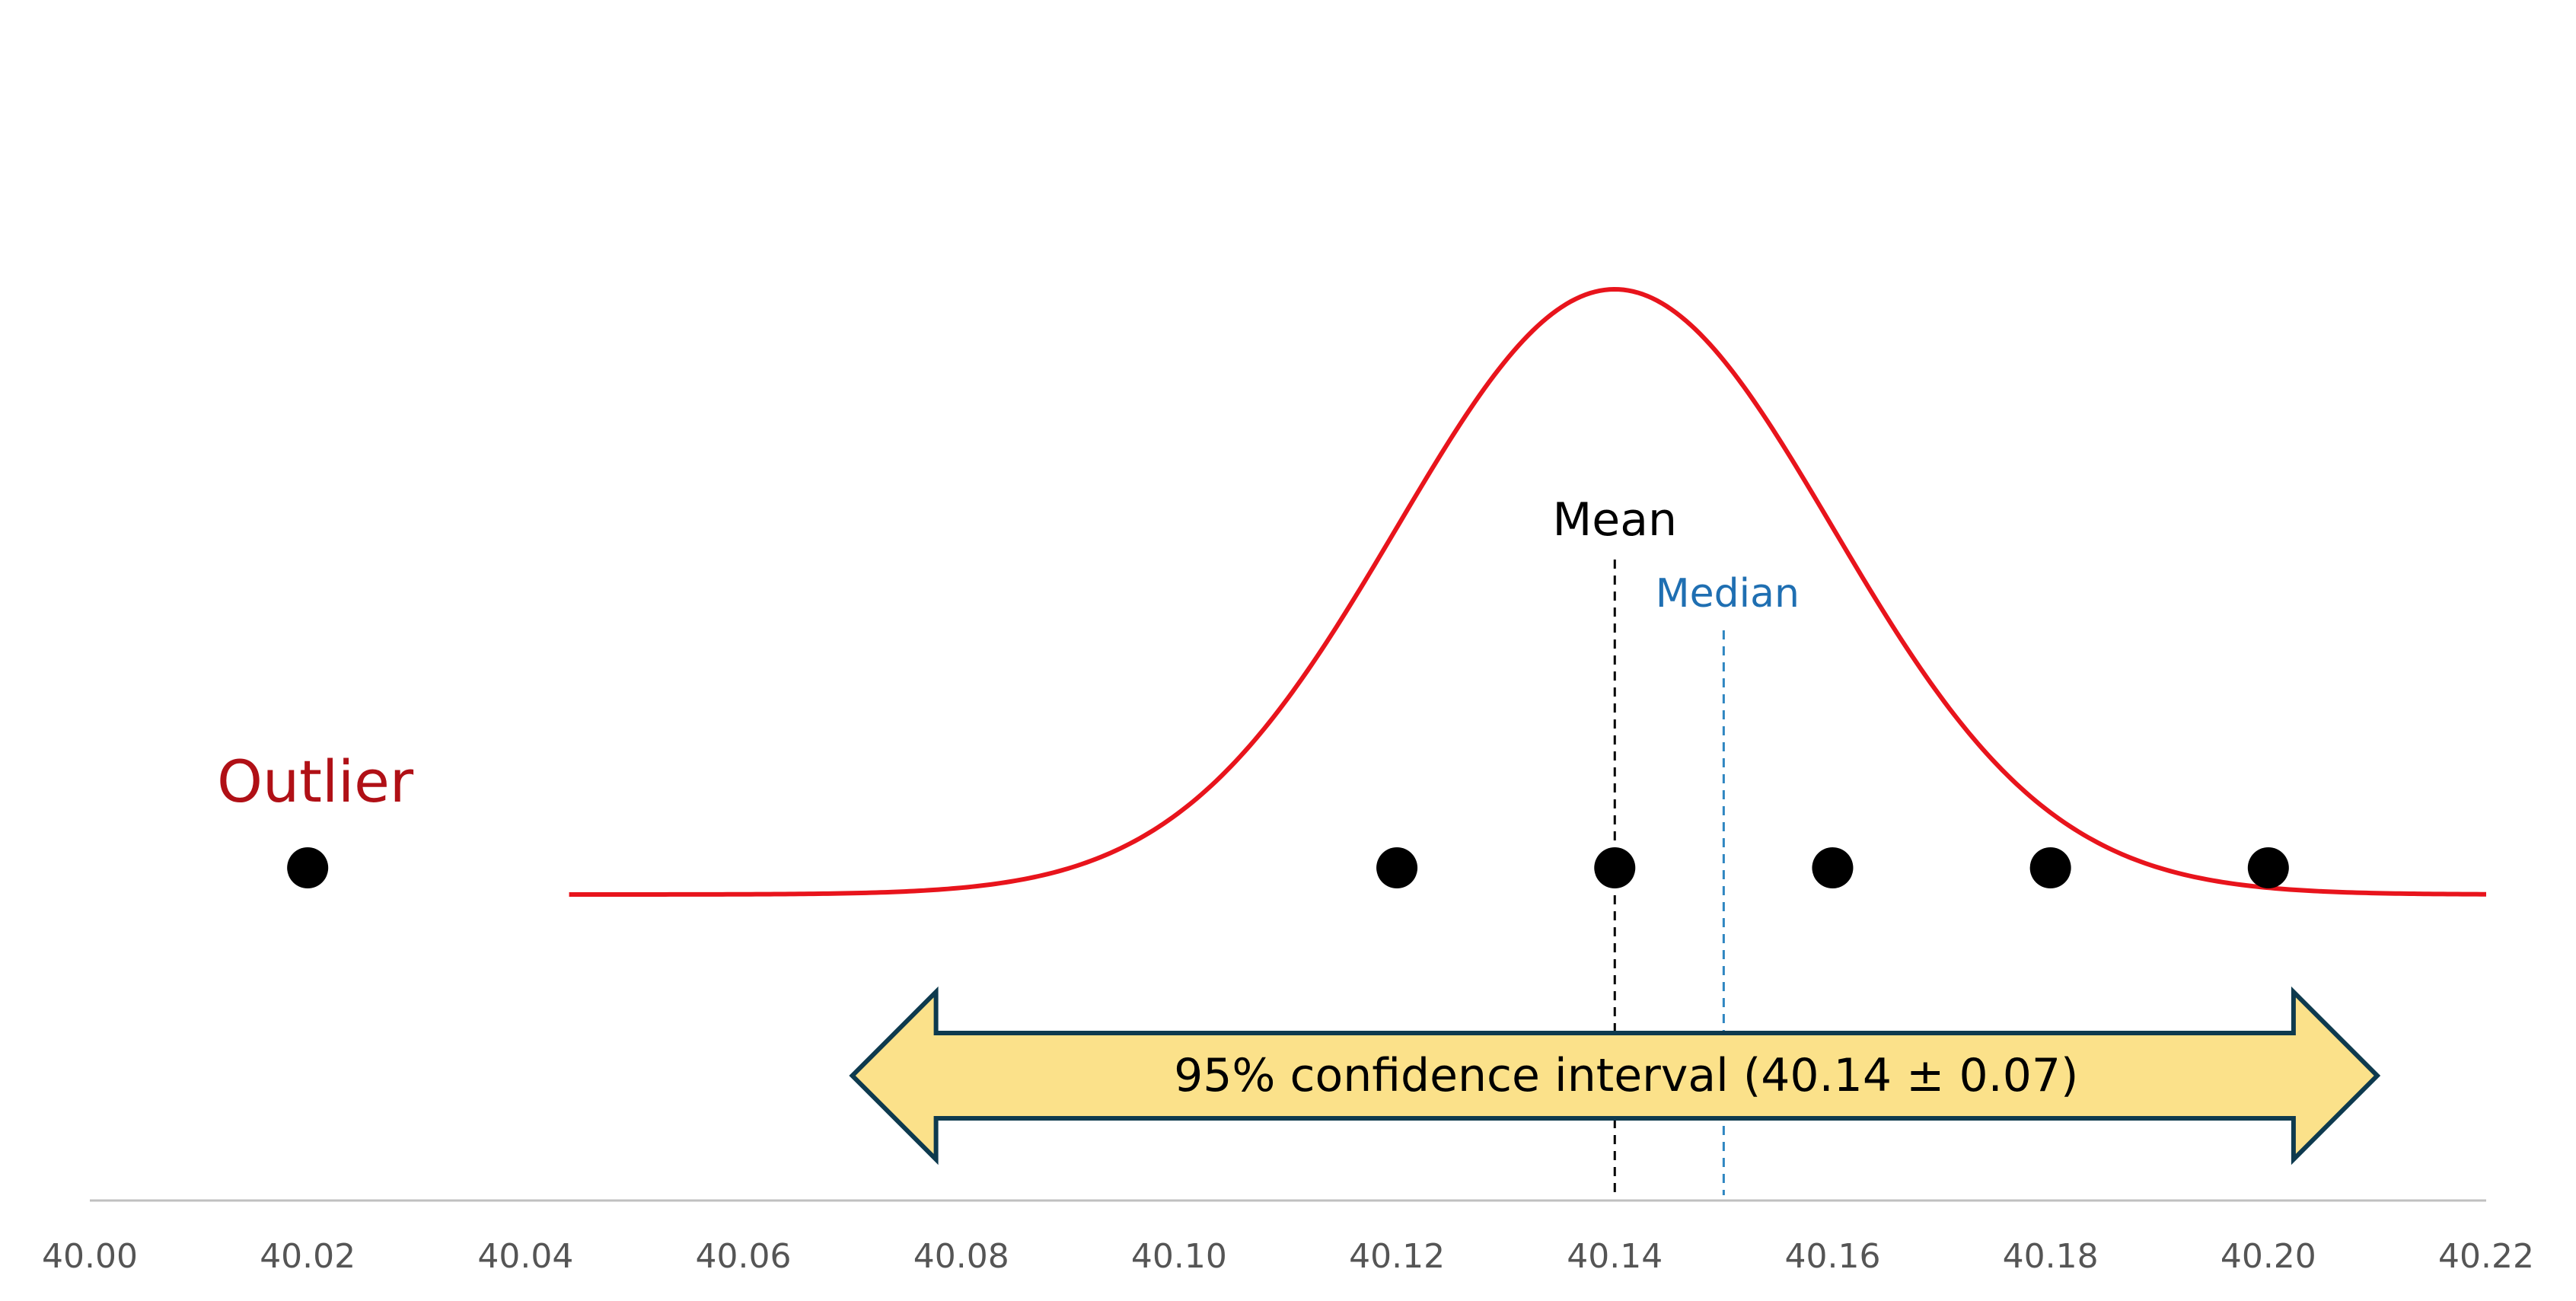 The width and height of the screenshot is (2576, 1301). I want to click on confidence-interval-arrow, so click(1615, 1075).